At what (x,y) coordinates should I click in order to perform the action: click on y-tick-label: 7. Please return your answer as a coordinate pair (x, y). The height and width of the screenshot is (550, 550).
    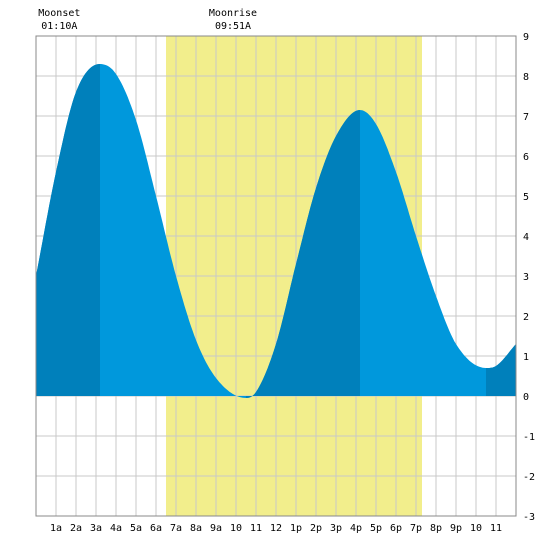
    Looking at the image, I should click on (526, 117).